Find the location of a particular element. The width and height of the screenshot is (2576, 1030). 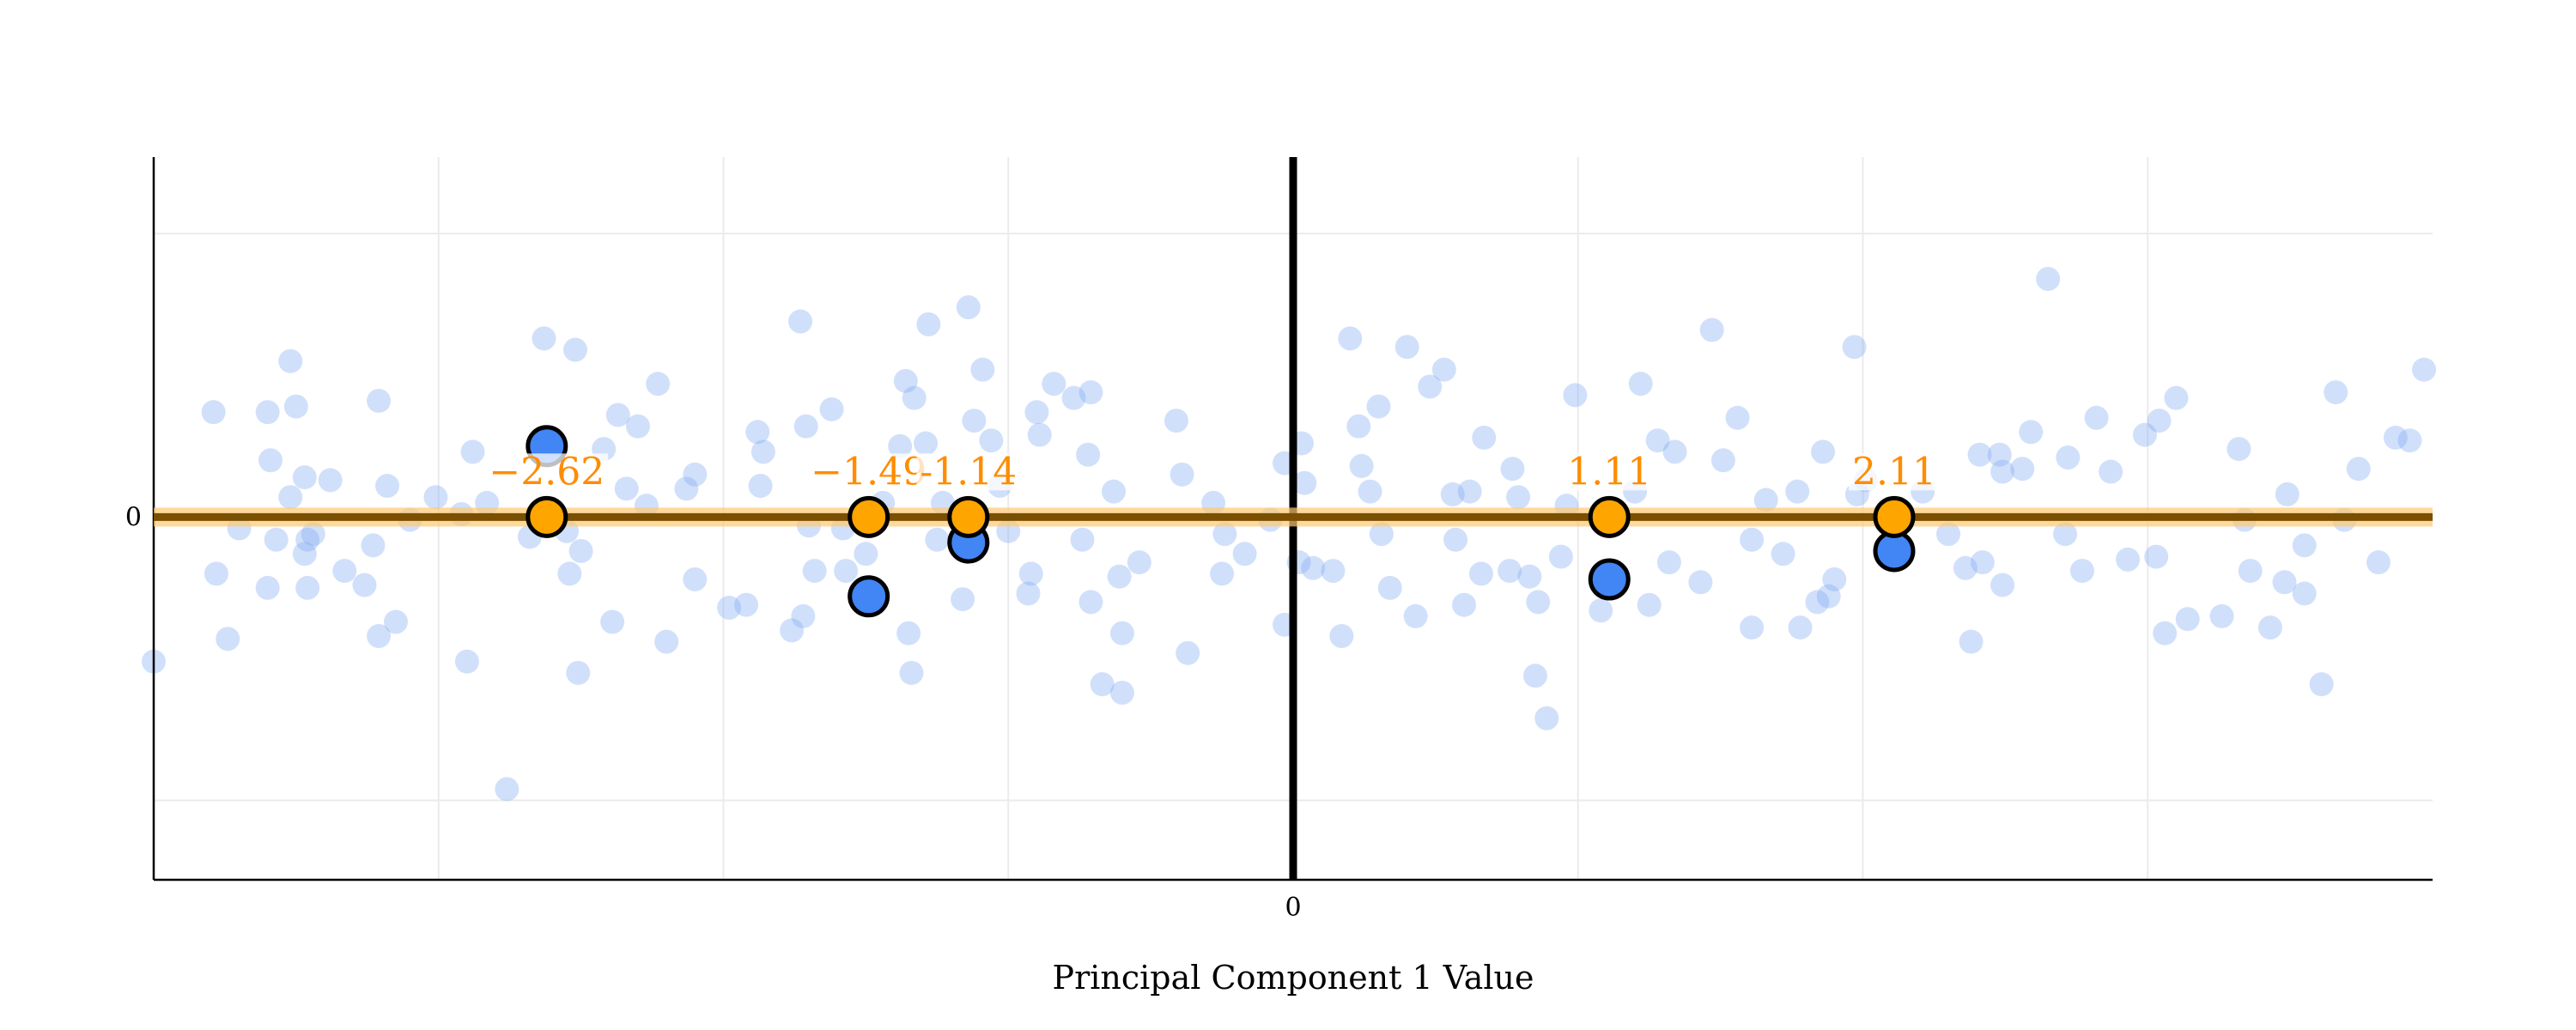

projection-value-label: -1.14 is located at coordinates (969, 472).